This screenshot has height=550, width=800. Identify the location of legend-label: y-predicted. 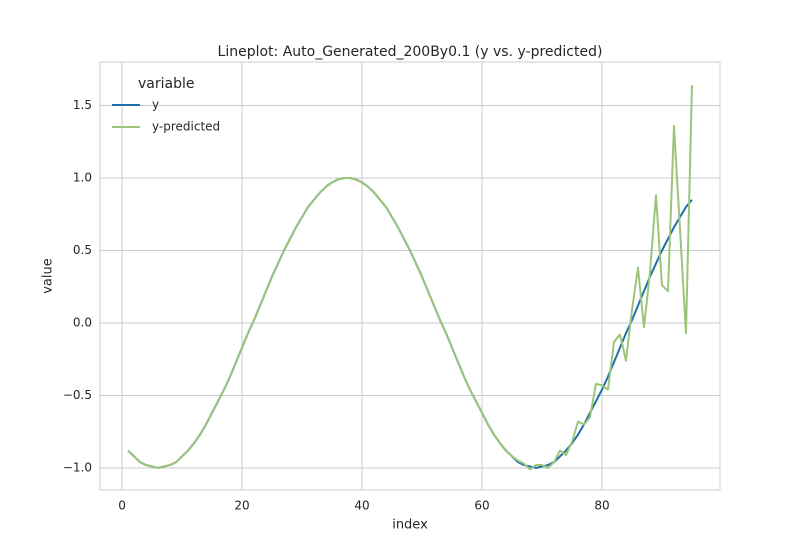
(186, 127).